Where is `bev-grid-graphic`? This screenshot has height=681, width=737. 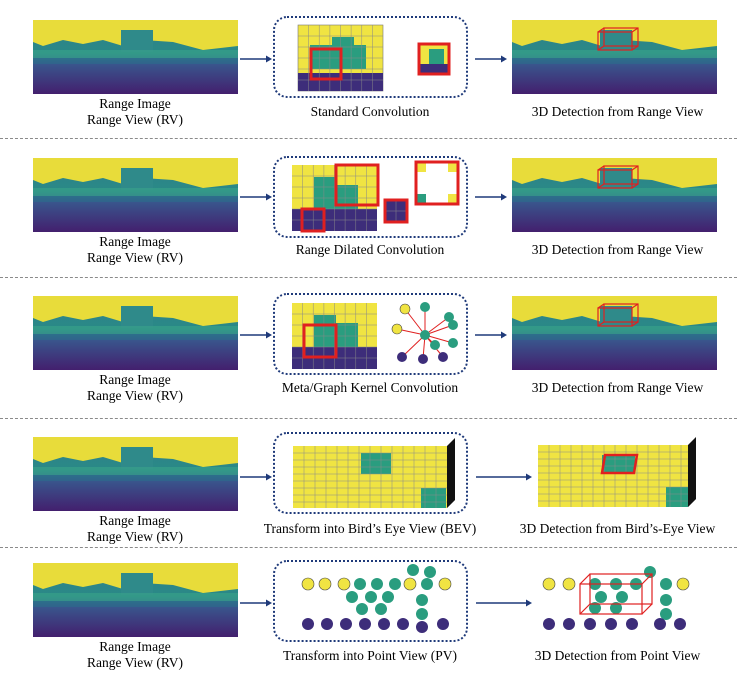
bev-grid-graphic is located at coordinates (374, 473).